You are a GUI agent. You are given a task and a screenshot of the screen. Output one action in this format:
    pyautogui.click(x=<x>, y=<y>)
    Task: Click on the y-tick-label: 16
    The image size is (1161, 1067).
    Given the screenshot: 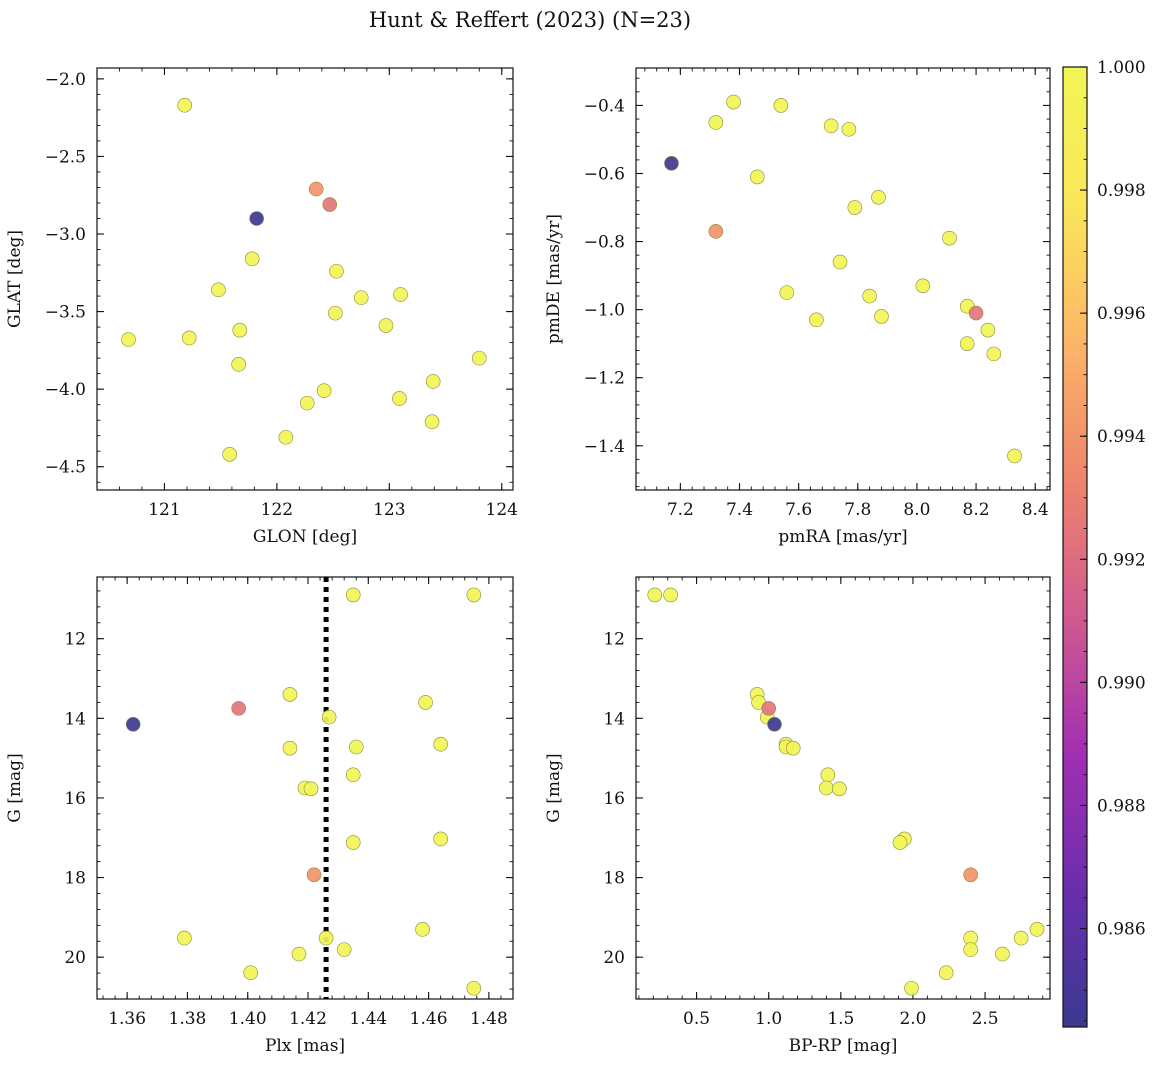 What is the action you would take?
    pyautogui.click(x=75, y=799)
    